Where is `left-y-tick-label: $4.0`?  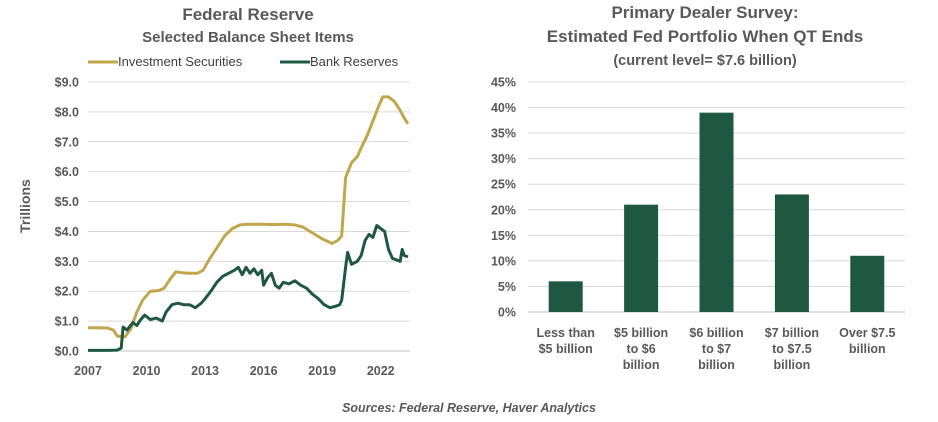 left-y-tick-label: $4.0 is located at coordinates (67, 232).